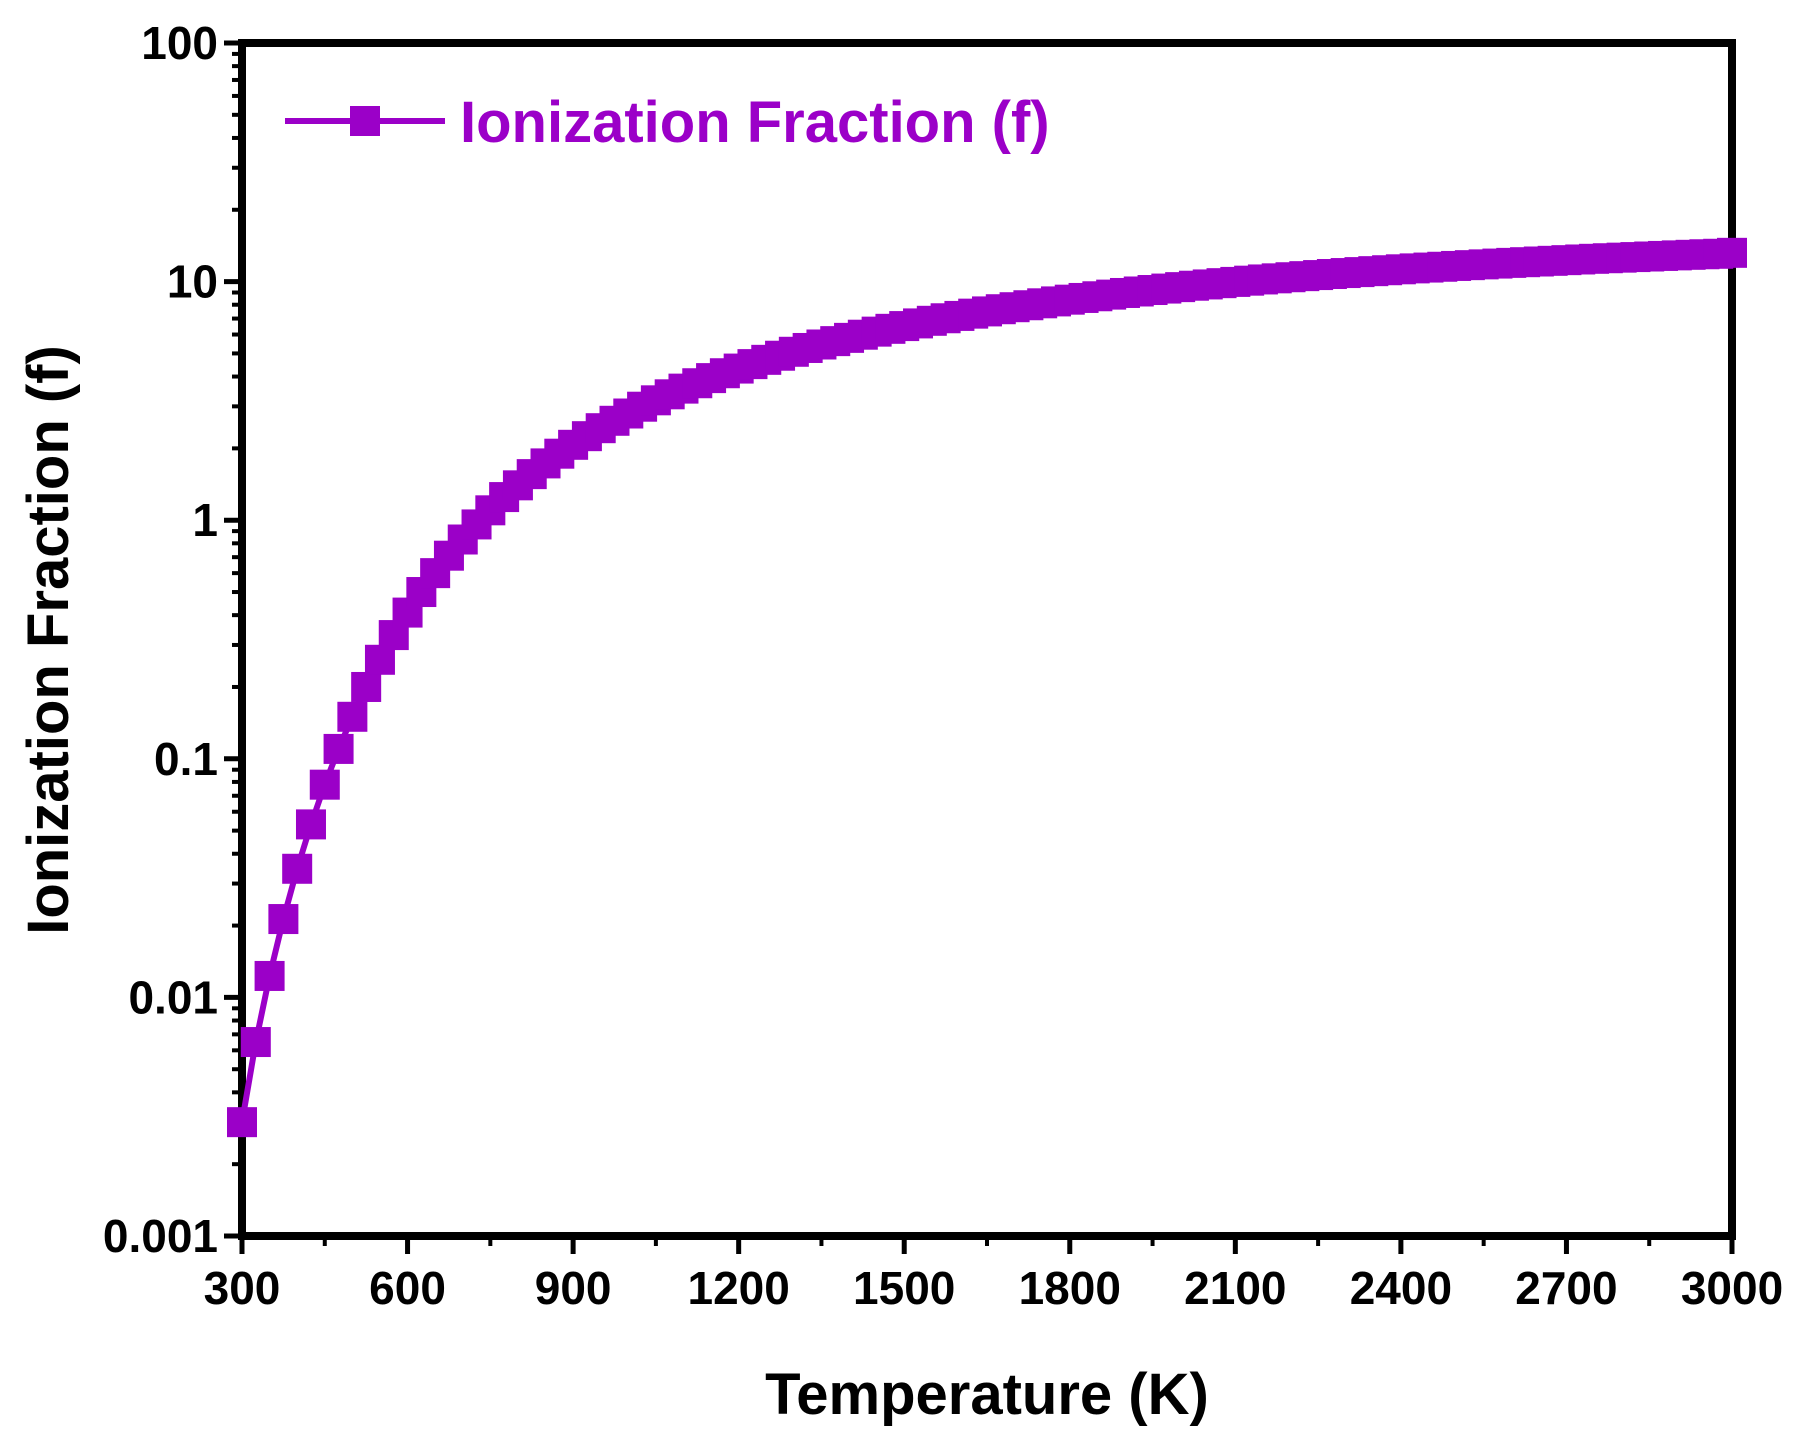 The width and height of the screenshot is (1805, 1437). I want to click on x-tick-label: 2100, so click(1235, 1288).